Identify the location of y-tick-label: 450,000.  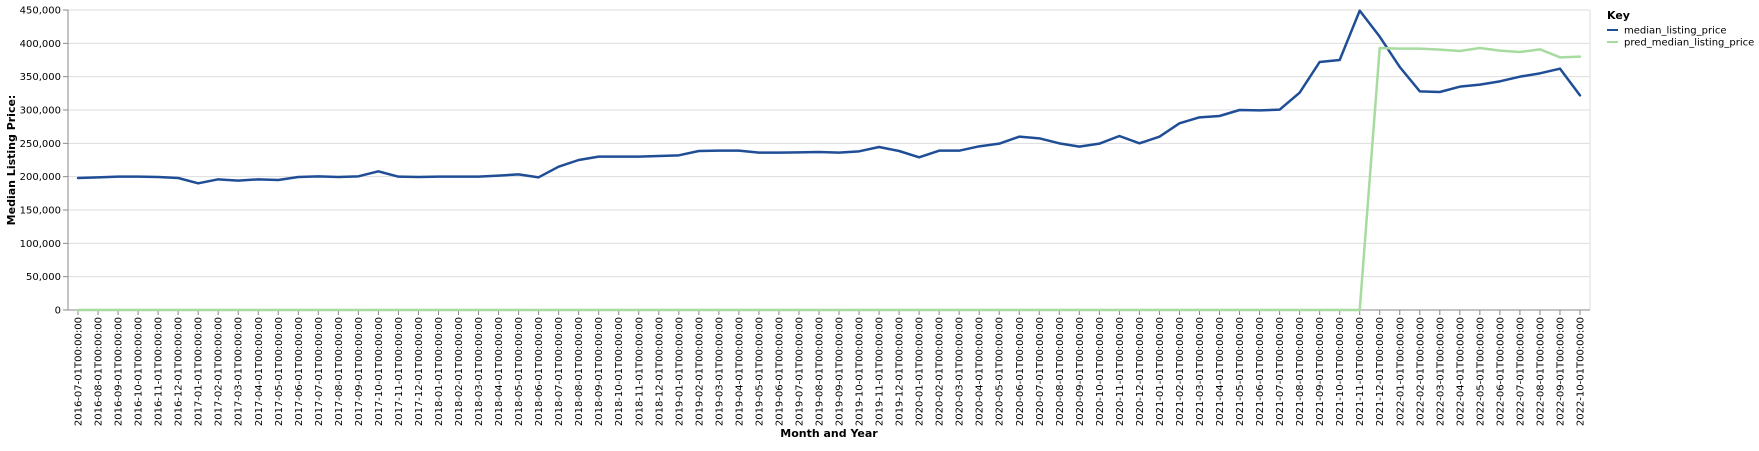
(40, 11).